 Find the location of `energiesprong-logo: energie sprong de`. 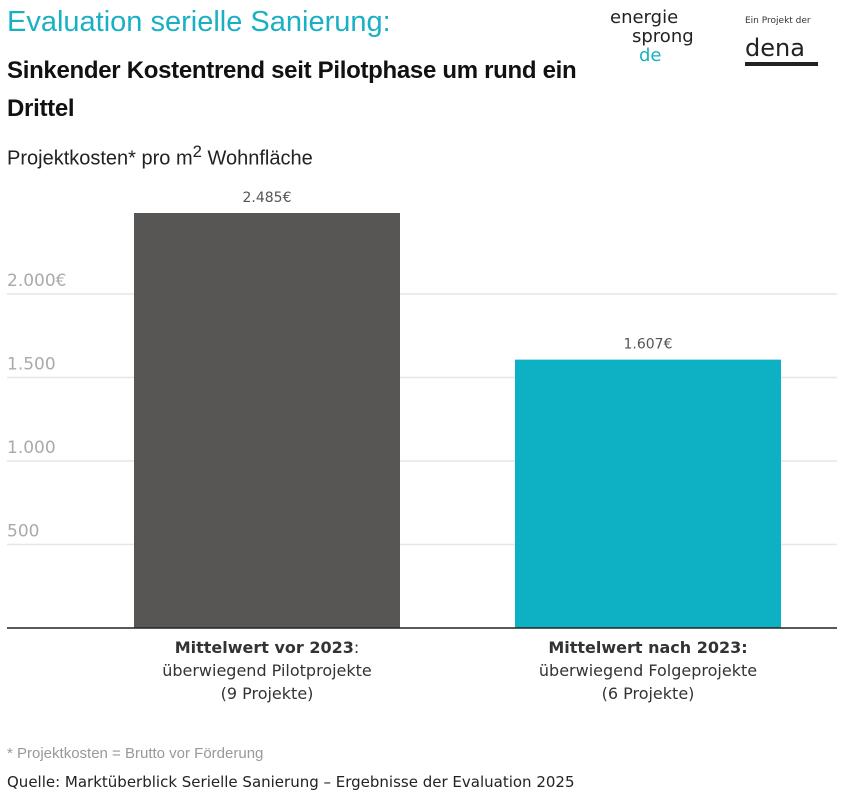

energiesprong-logo: energie sprong de is located at coordinates (652, 36).